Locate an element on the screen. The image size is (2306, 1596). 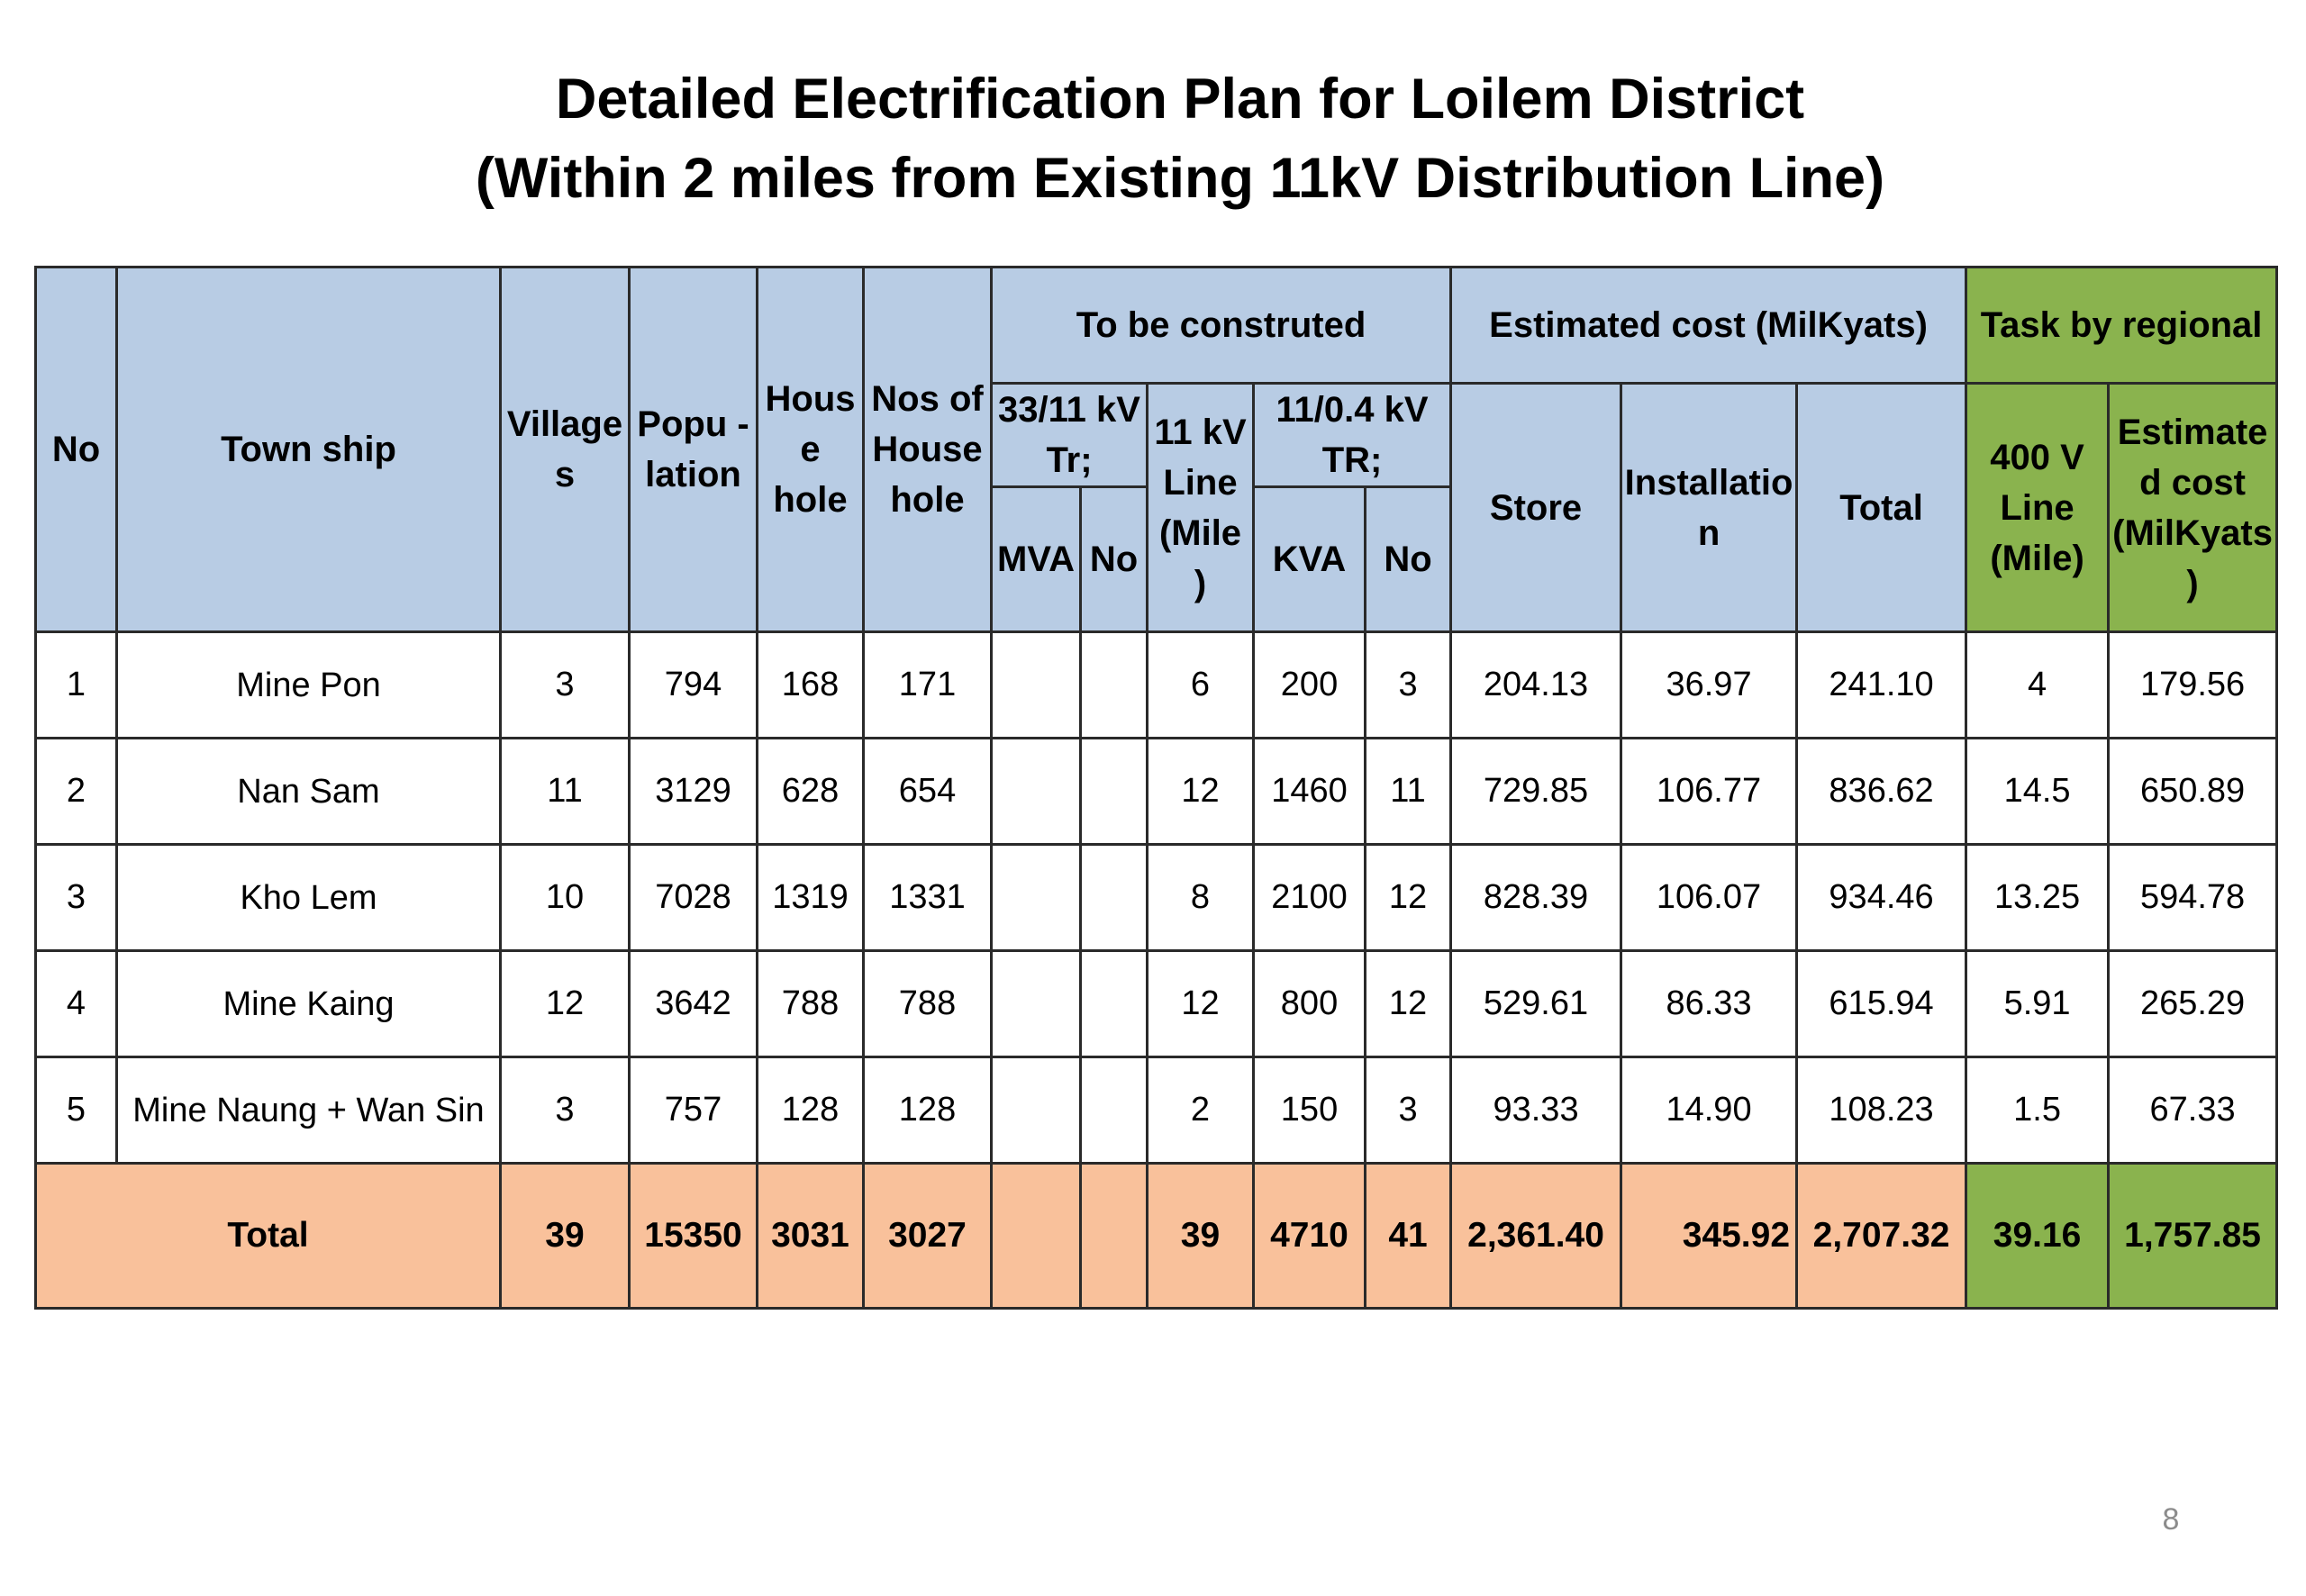
header-row-3: MVA No KVA No is located at coordinates (1156, 559).